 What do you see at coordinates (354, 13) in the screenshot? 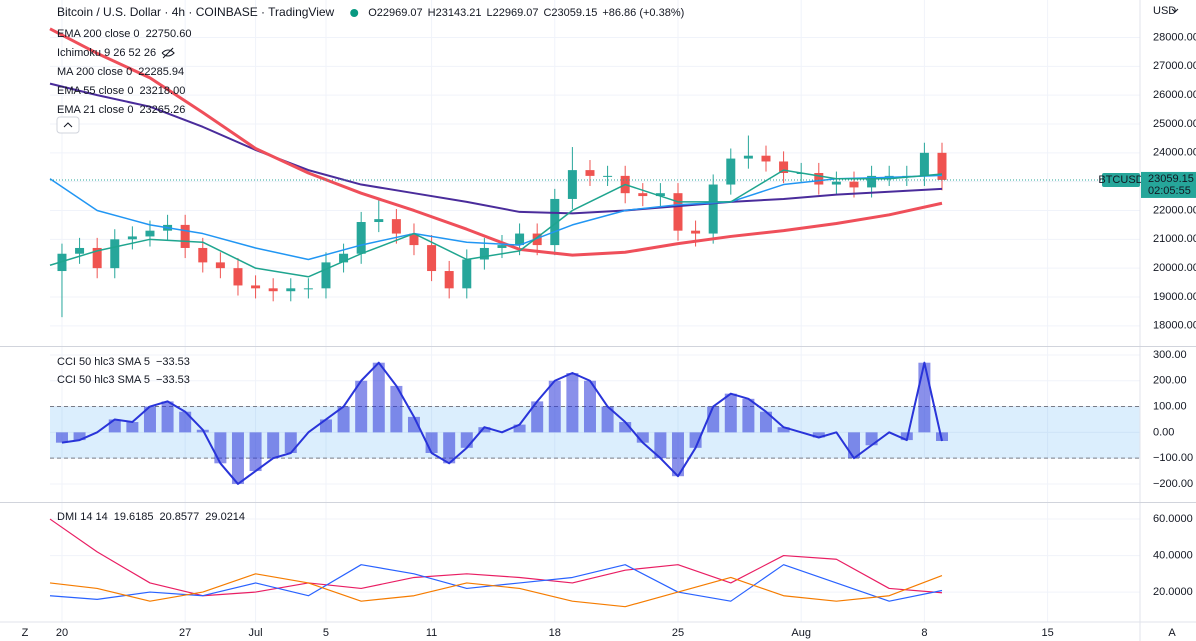
I see `market-status-dot` at bounding box center [354, 13].